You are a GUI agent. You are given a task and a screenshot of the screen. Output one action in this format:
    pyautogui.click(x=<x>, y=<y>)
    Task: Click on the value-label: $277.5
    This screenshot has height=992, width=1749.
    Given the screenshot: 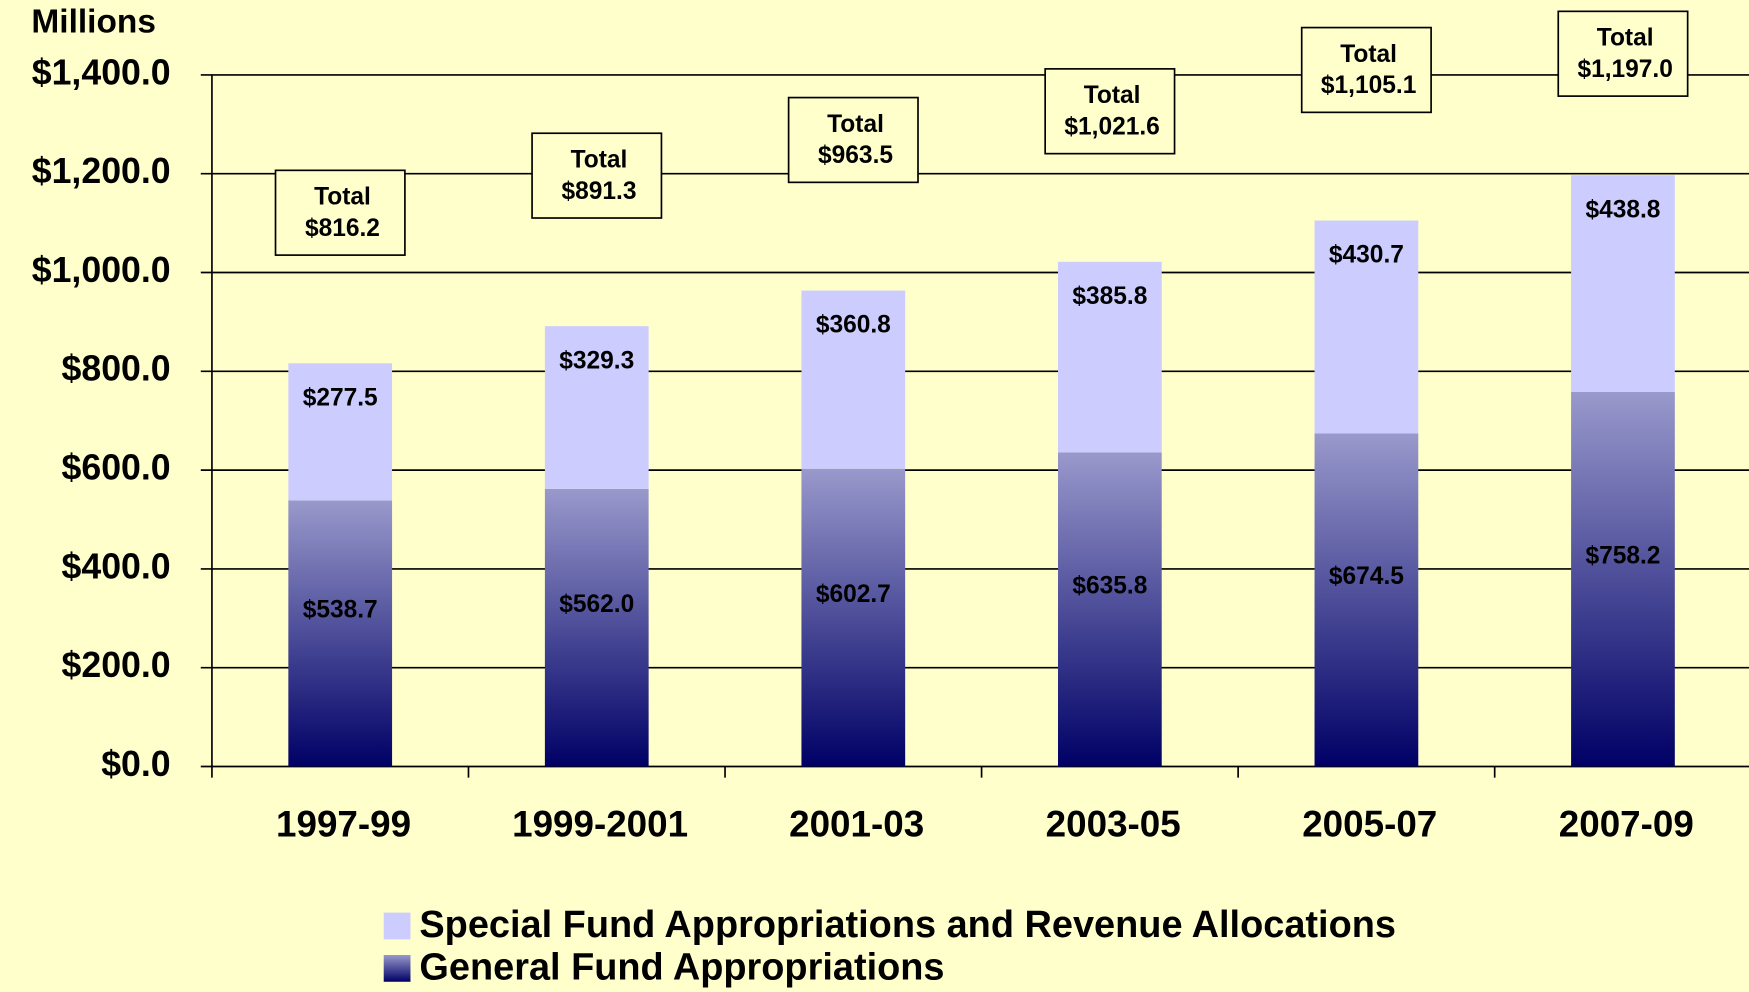 What is the action you would take?
    pyautogui.click(x=340, y=397)
    